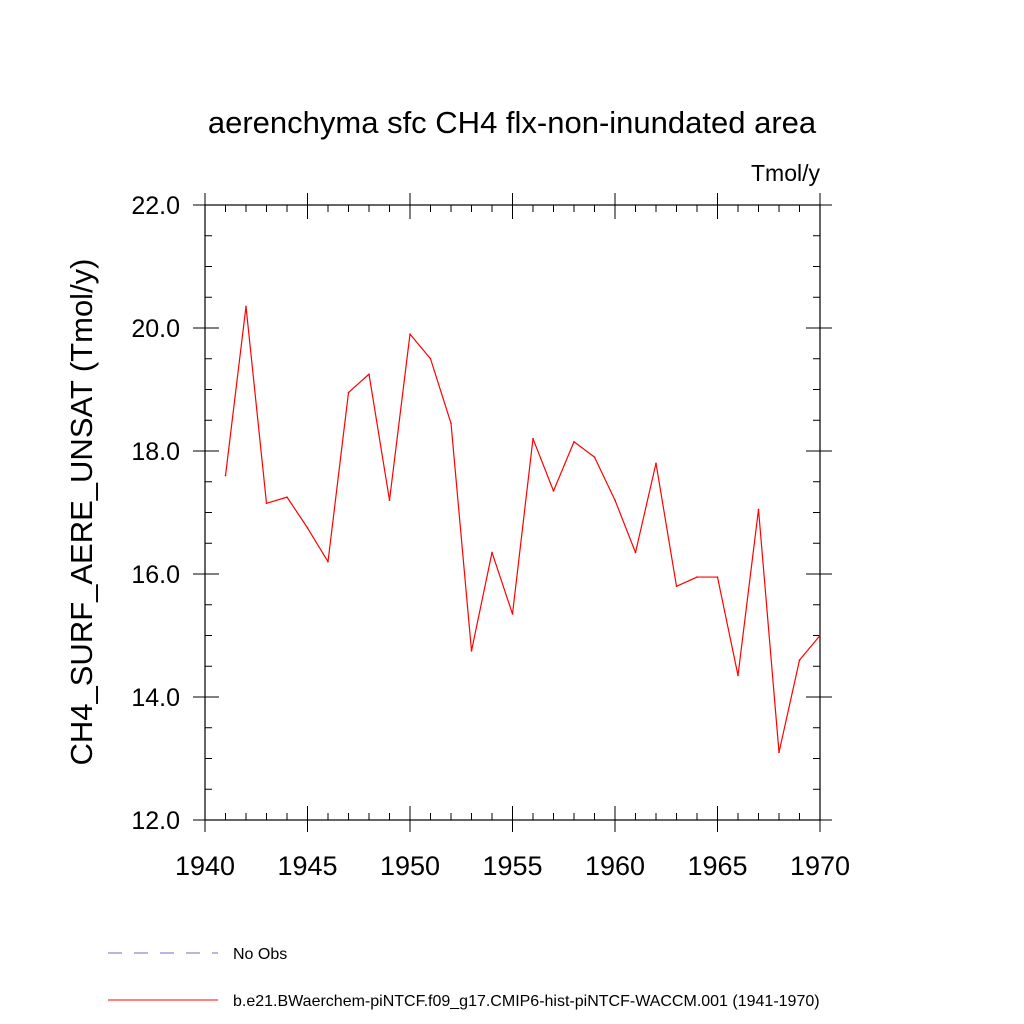 The image size is (1024, 1024). Describe the element at coordinates (786, 173) in the screenshot. I see `units-label: Tmol/y` at that location.